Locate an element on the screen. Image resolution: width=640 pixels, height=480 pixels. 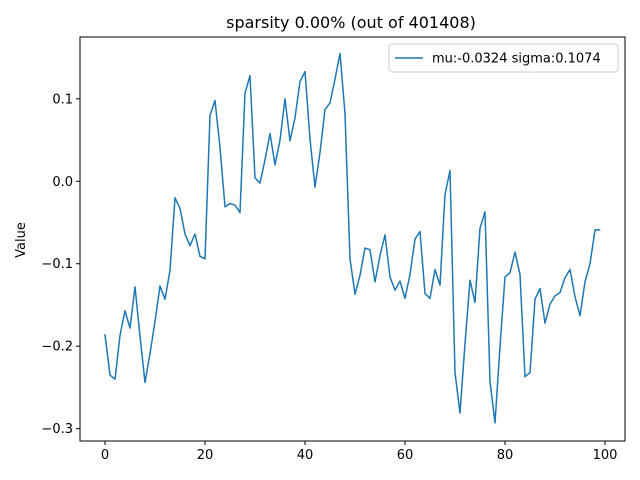
y-axis-label: Value is located at coordinates (21, 240).